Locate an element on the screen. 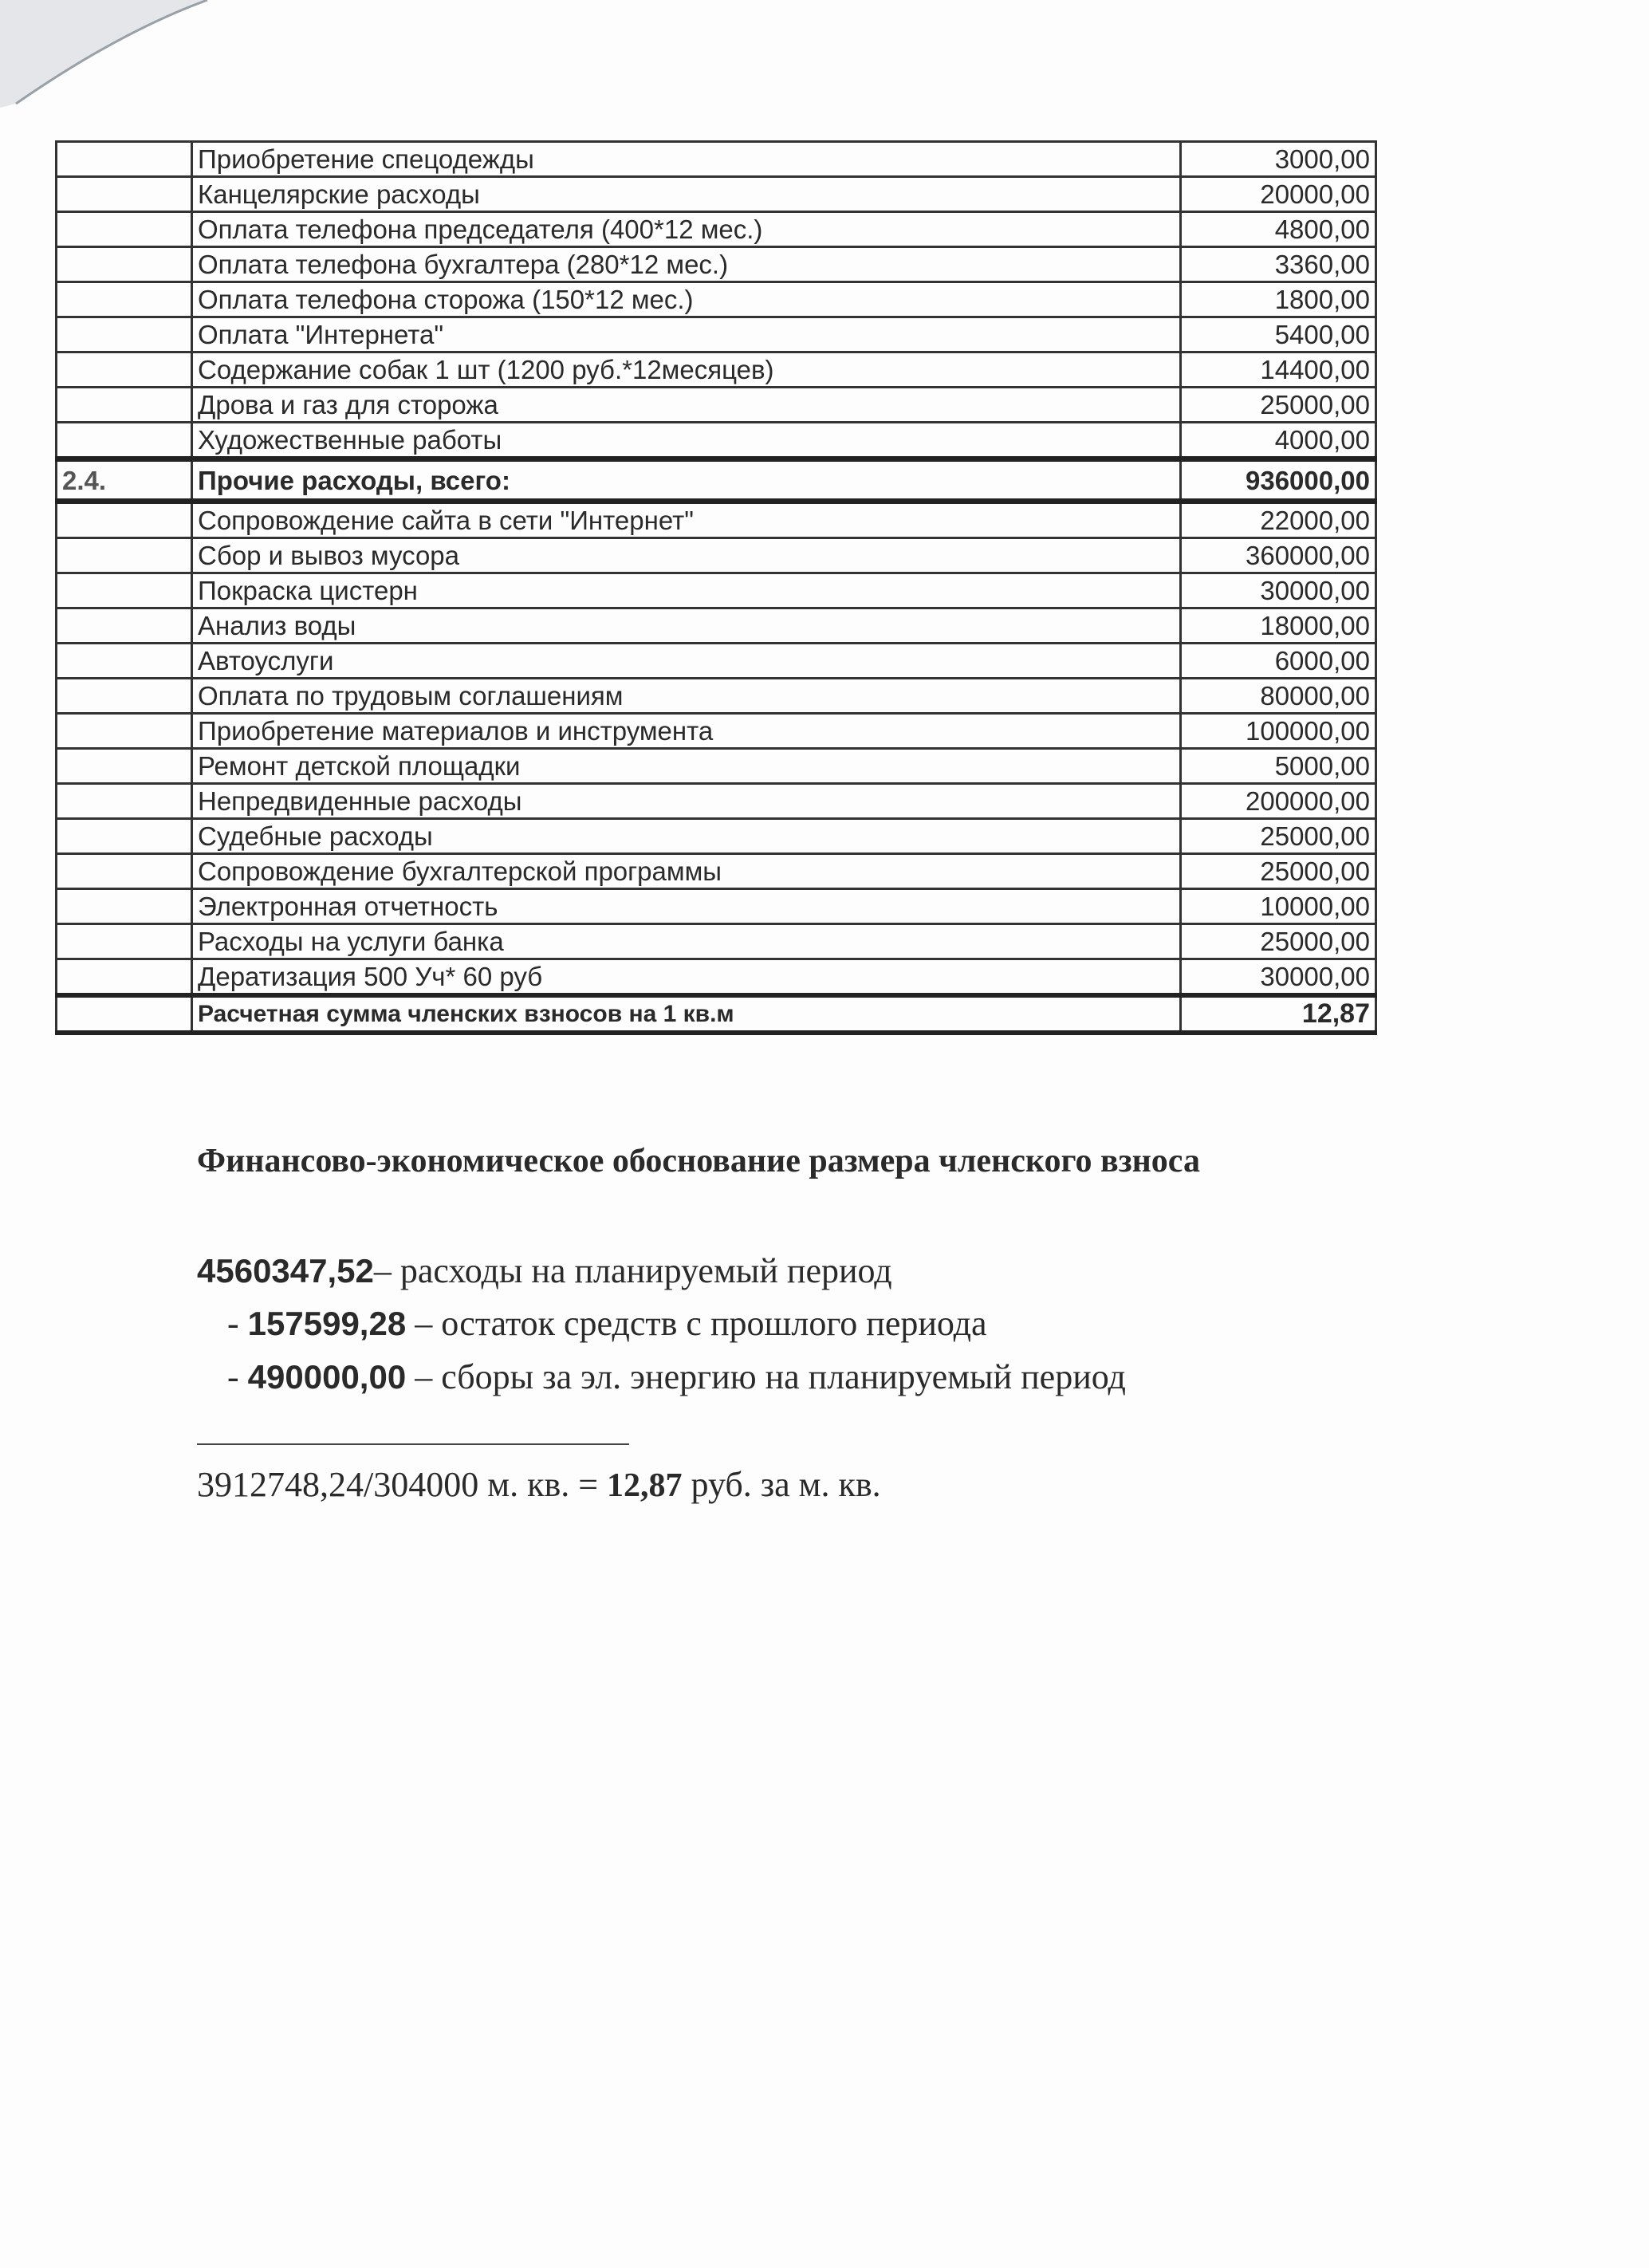  table-row: Электронная отчетность 10000,00 is located at coordinates (716, 906).